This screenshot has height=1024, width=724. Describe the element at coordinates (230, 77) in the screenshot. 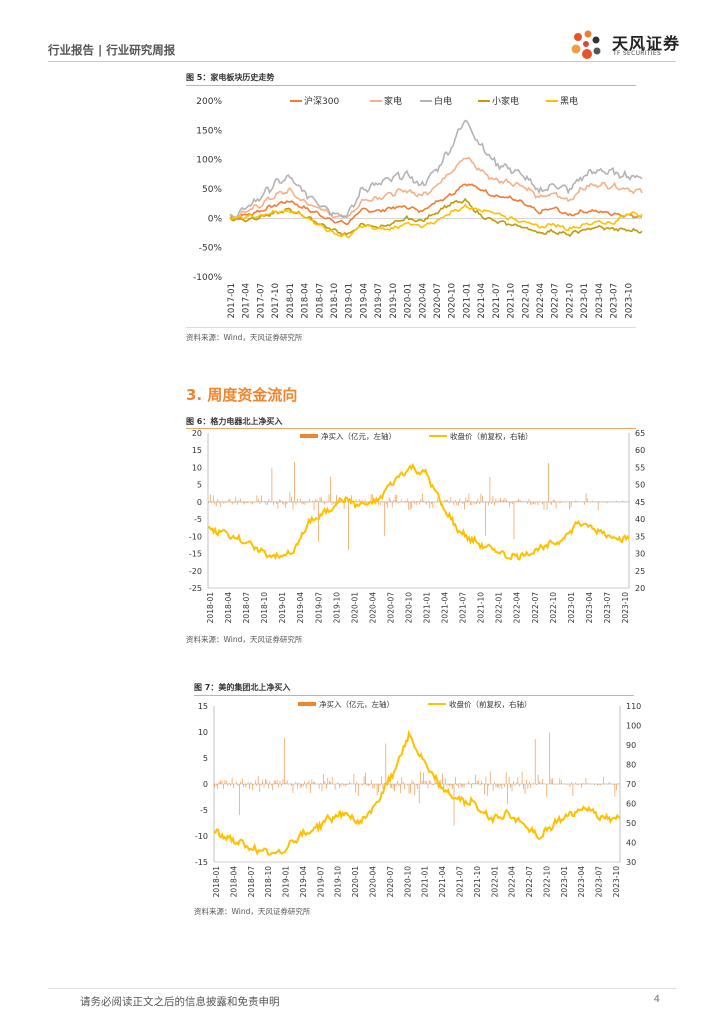

I see `figure5-title: 图 5：家电板块历史走势` at that location.